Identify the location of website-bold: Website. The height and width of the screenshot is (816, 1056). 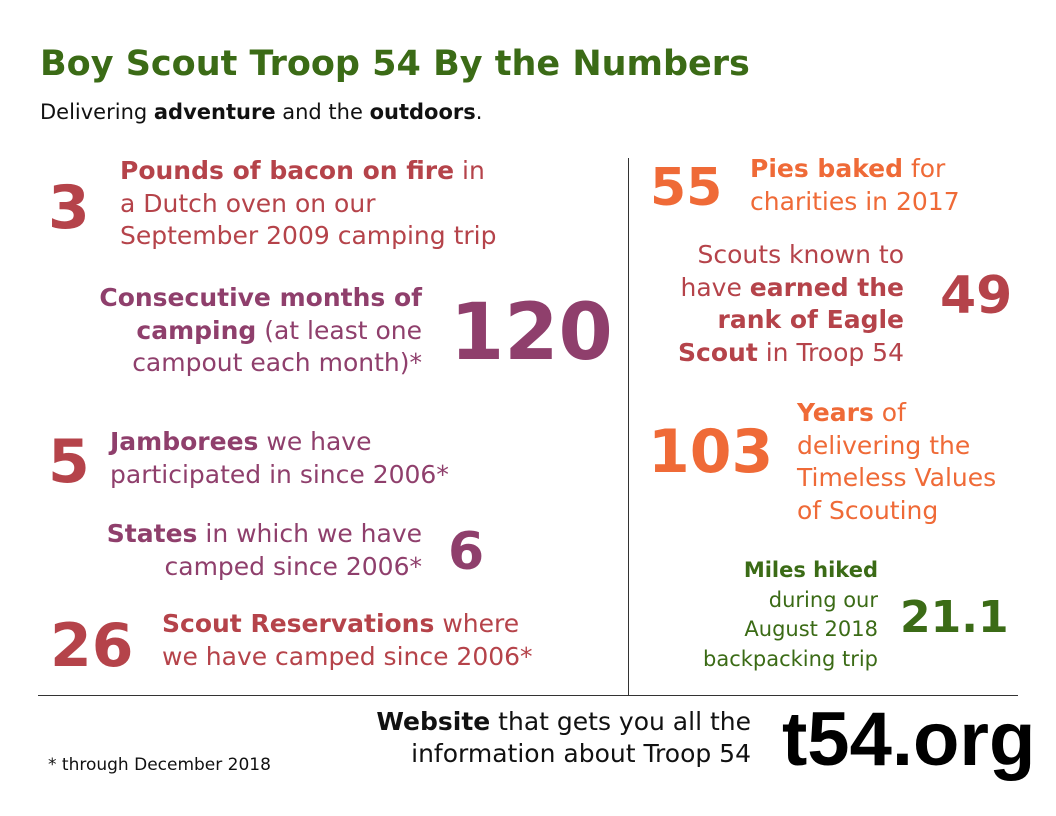
(433, 721).